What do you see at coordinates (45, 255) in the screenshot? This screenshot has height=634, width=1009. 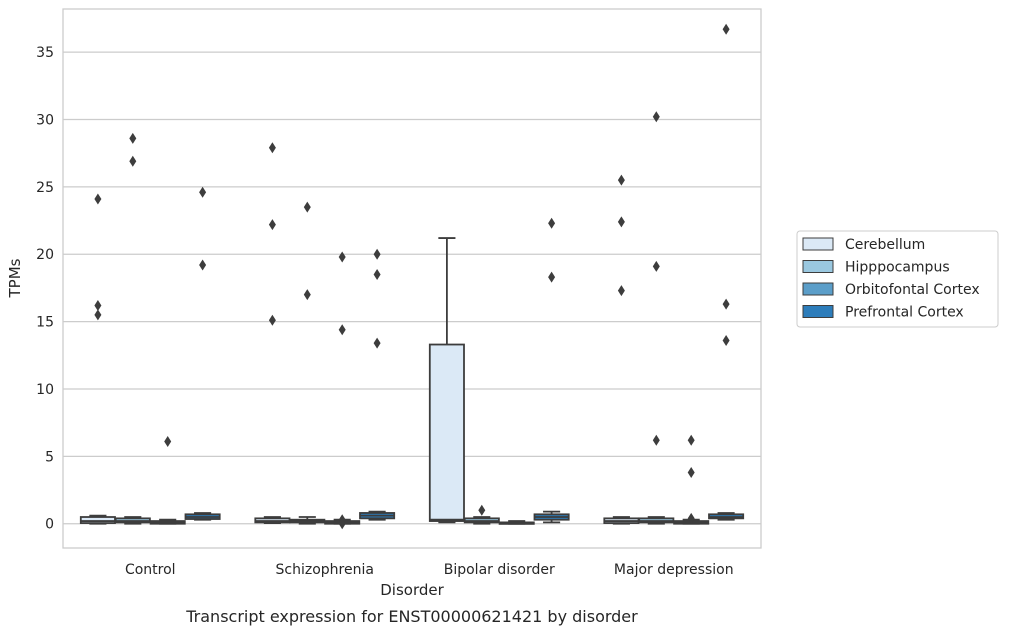 I see `y-tick-label: 20` at bounding box center [45, 255].